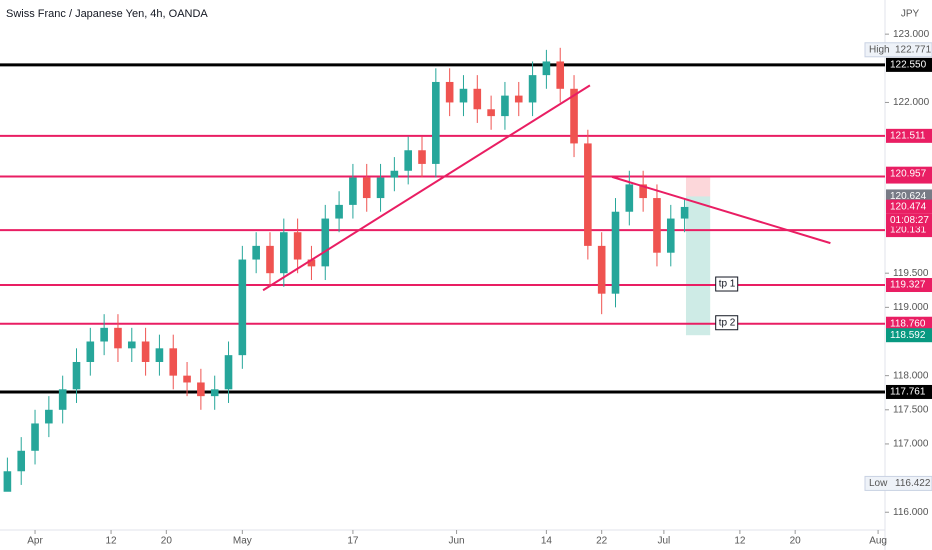 Image resolution: width=932 pixels, height=550 pixels. Describe the element at coordinates (898, 50) in the screenshot. I see `high-mark-box` at that location.